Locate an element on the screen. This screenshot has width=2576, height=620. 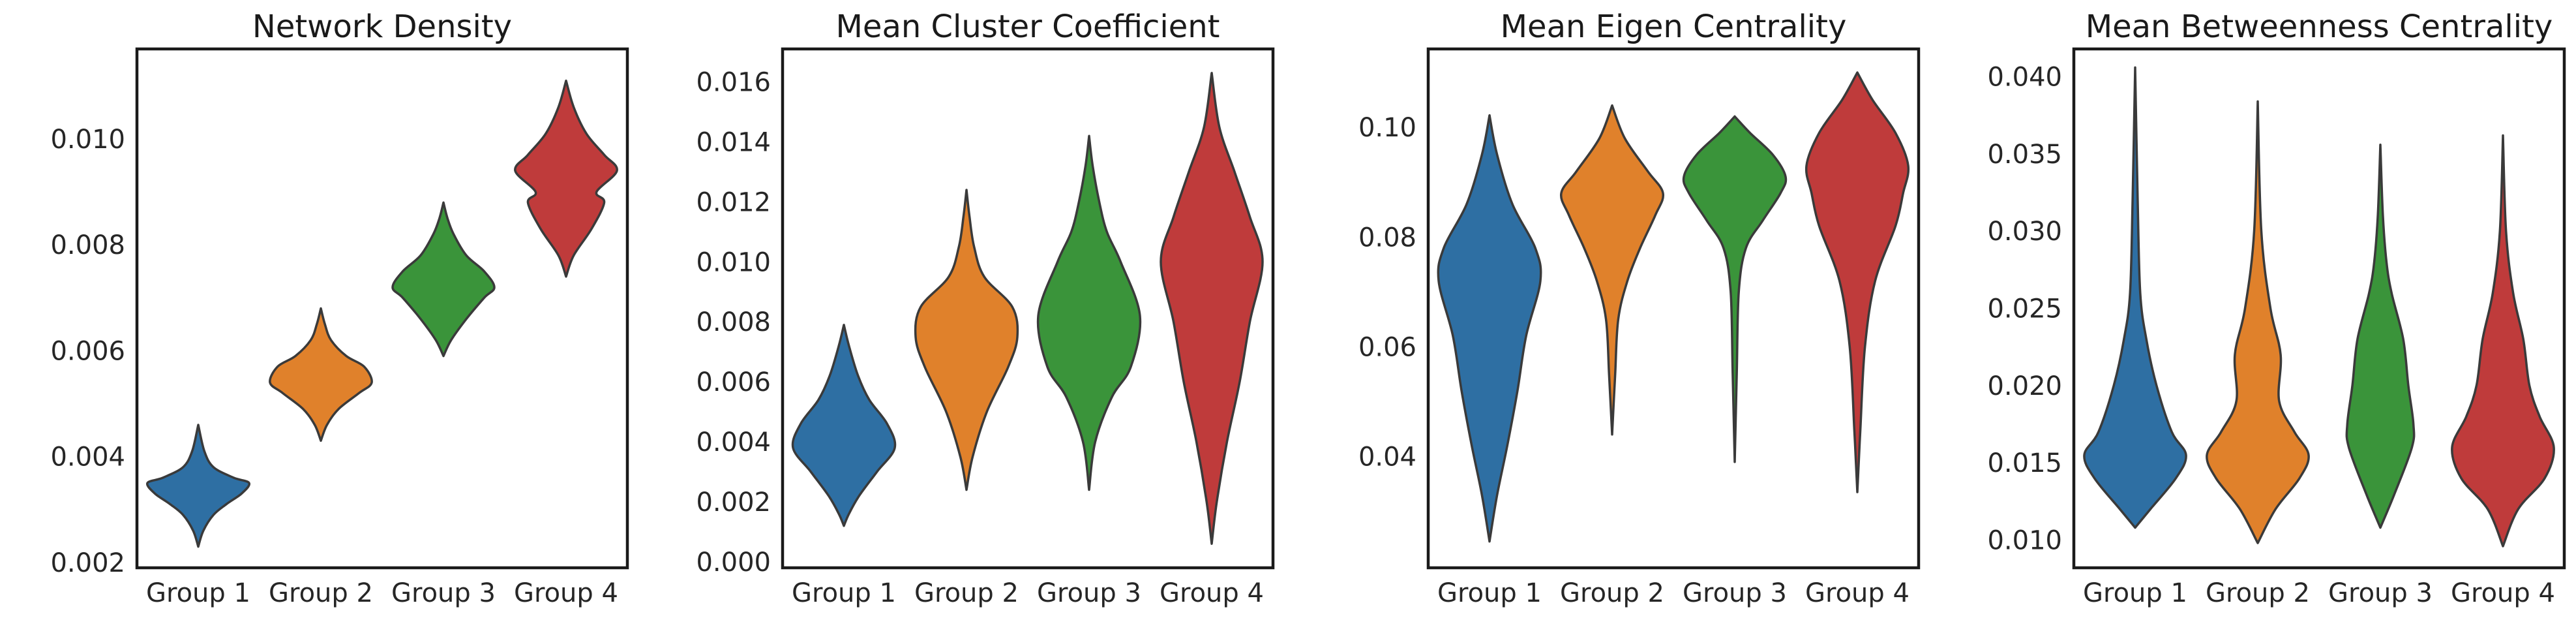
y-tick-label: 0.04 is located at coordinates (1387, 457).